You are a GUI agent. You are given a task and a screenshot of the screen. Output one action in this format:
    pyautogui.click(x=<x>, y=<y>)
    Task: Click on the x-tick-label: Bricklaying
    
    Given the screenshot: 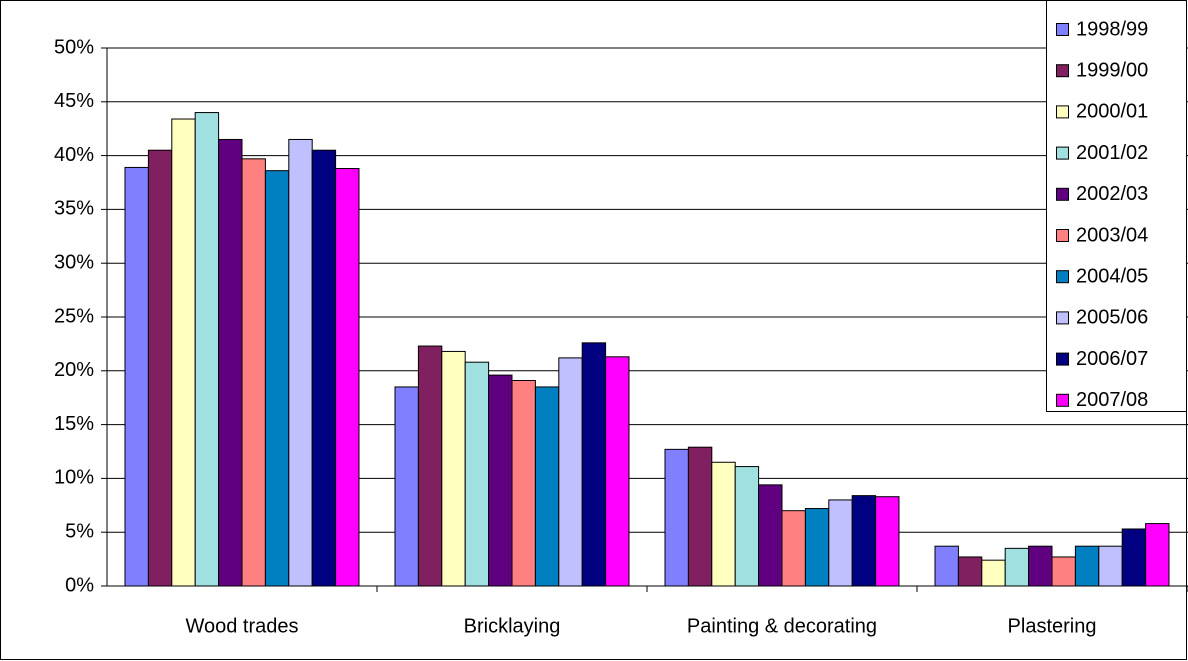 What is the action you would take?
    pyautogui.click(x=512, y=626)
    